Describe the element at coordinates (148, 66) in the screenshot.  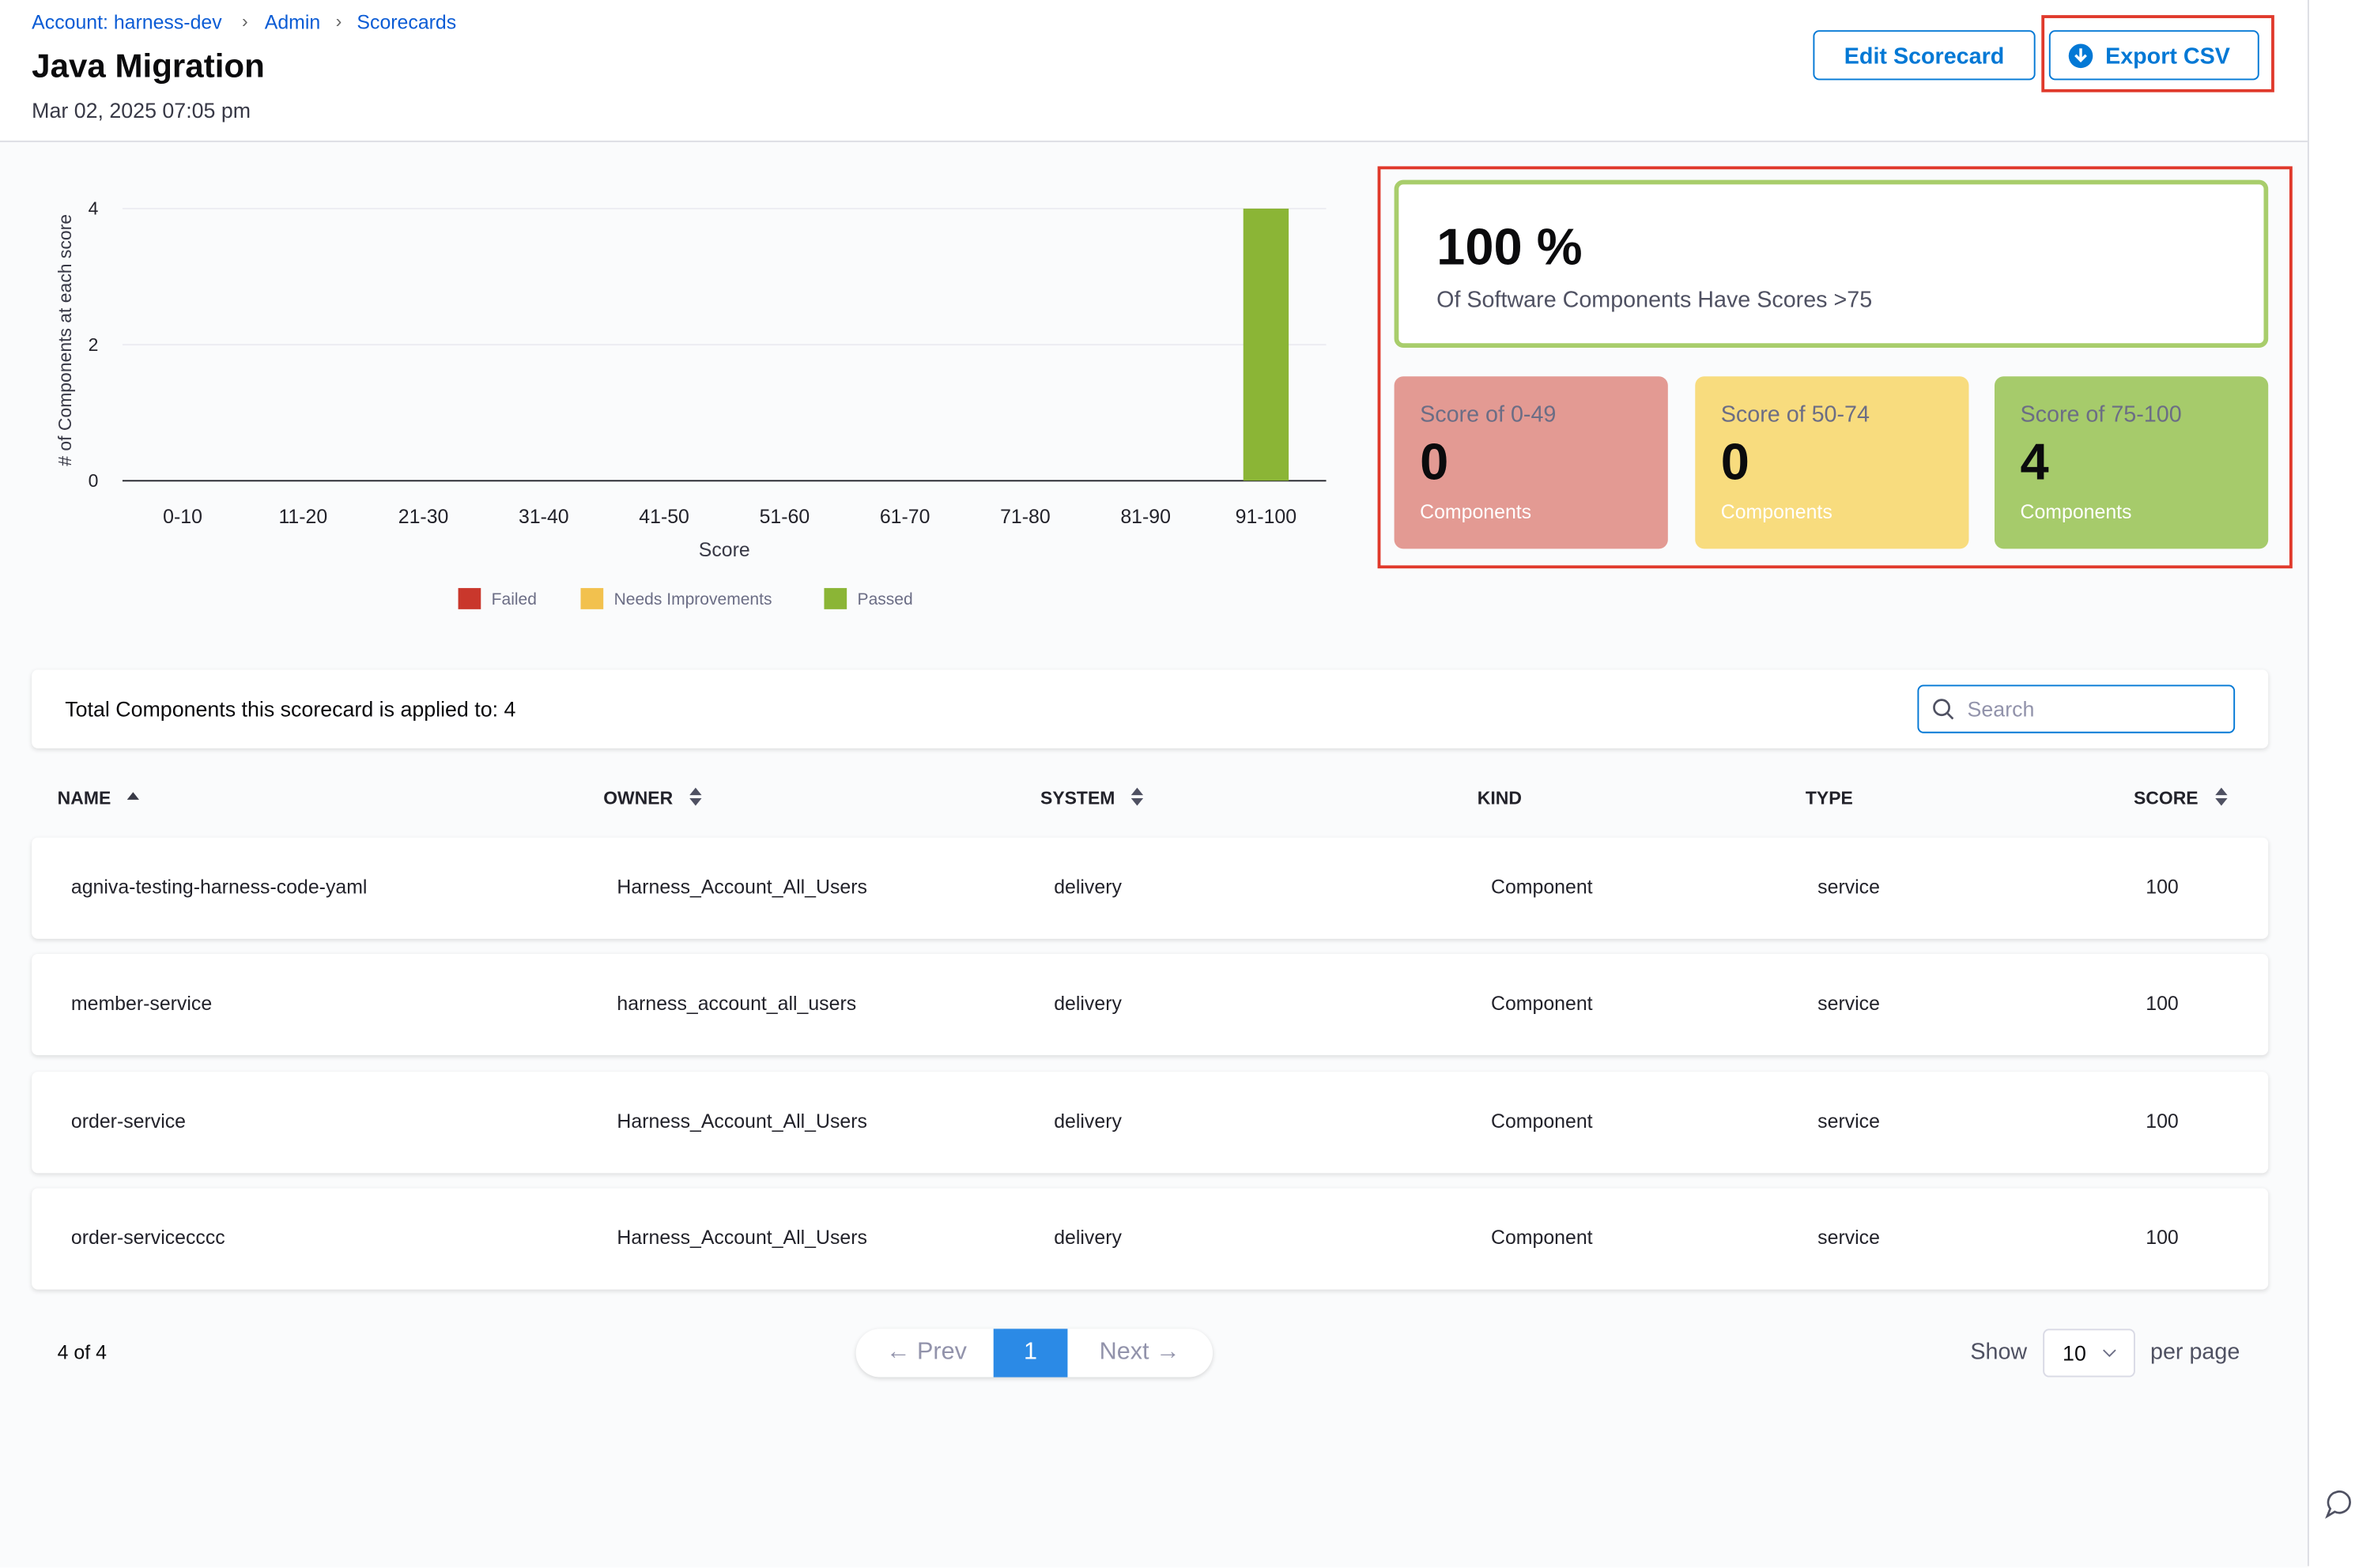
I see `page-title: Java Migration` at that location.